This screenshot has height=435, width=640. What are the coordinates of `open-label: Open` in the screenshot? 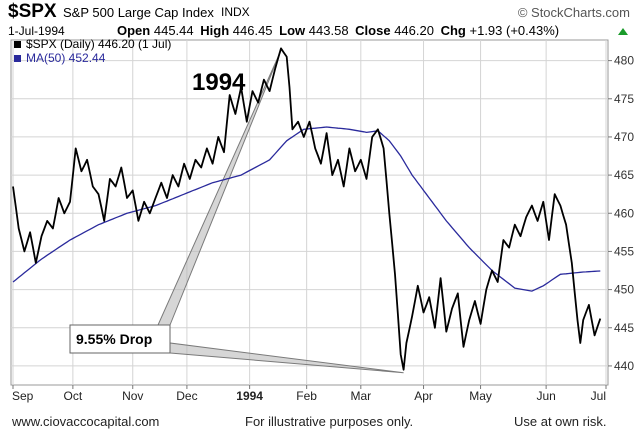 It's located at (134, 30).